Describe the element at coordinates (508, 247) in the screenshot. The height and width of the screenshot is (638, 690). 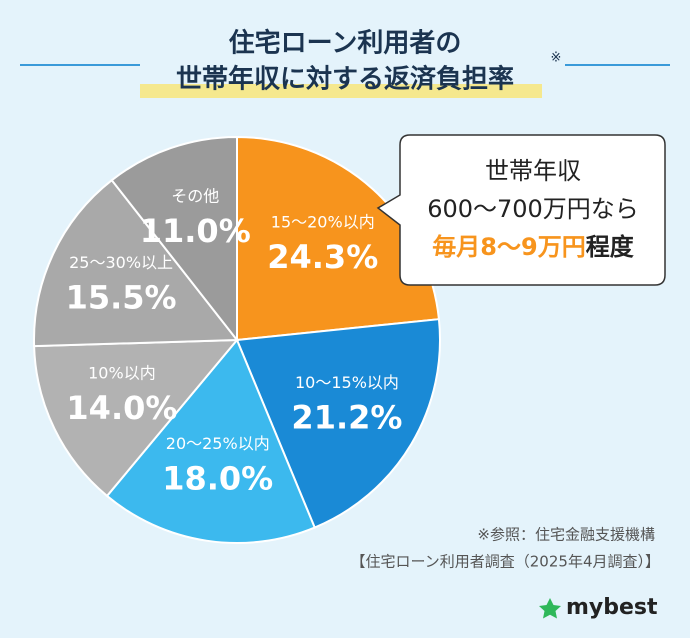
I see `callout-highlight: 毎月8〜9万円` at that location.